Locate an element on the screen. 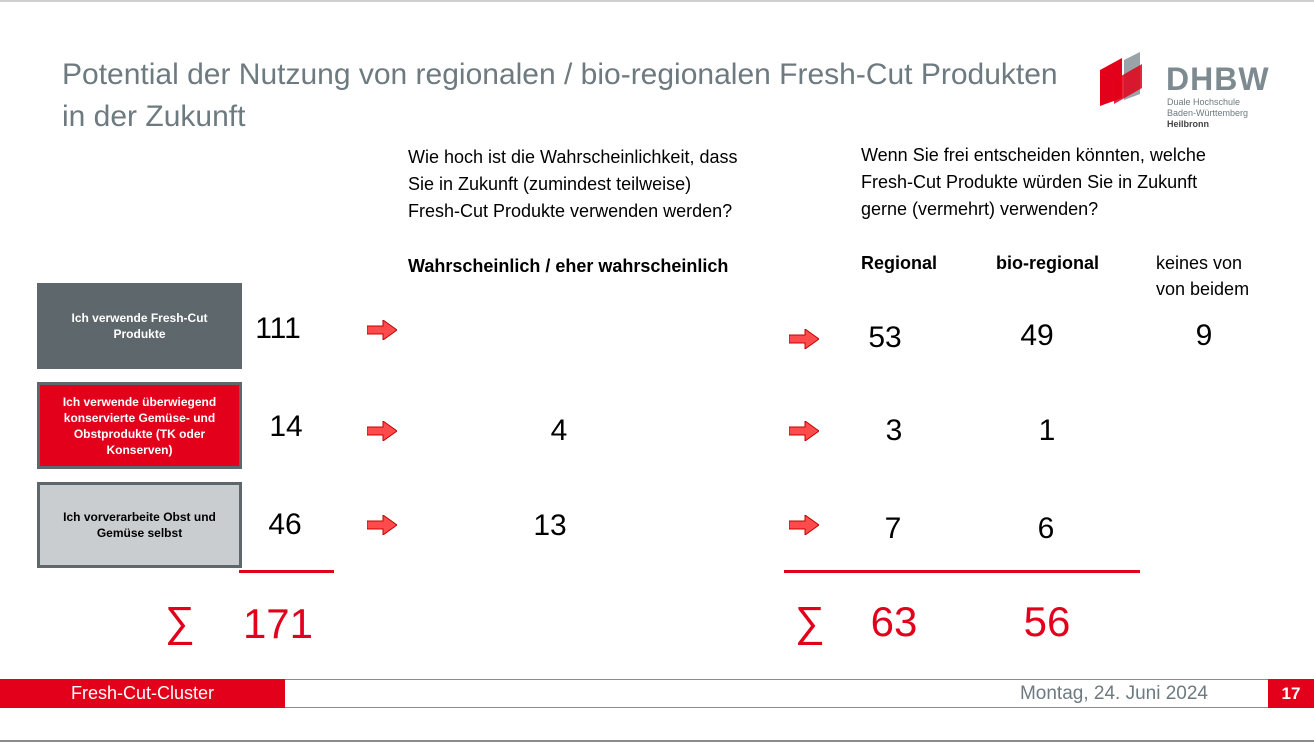 The image size is (1314, 742). row3-regional: 7 is located at coordinates (893, 528).